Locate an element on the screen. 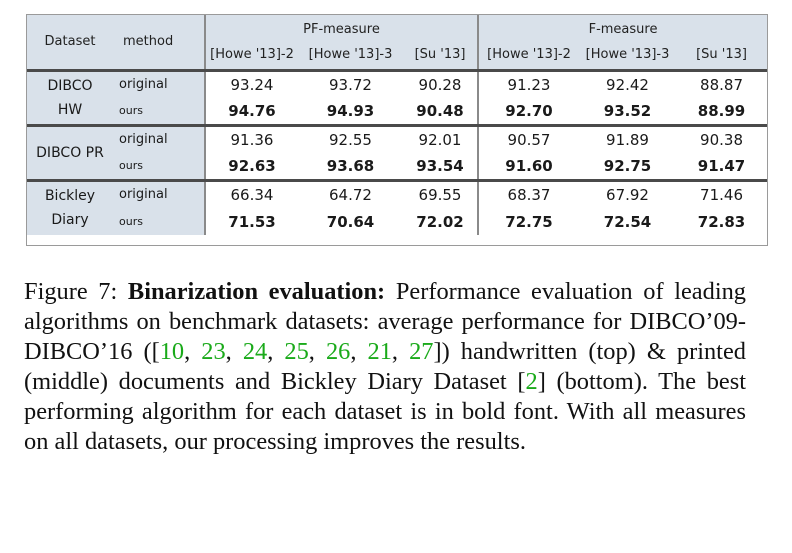 The height and width of the screenshot is (553, 792). value-cell: 67.92 is located at coordinates (628, 193).